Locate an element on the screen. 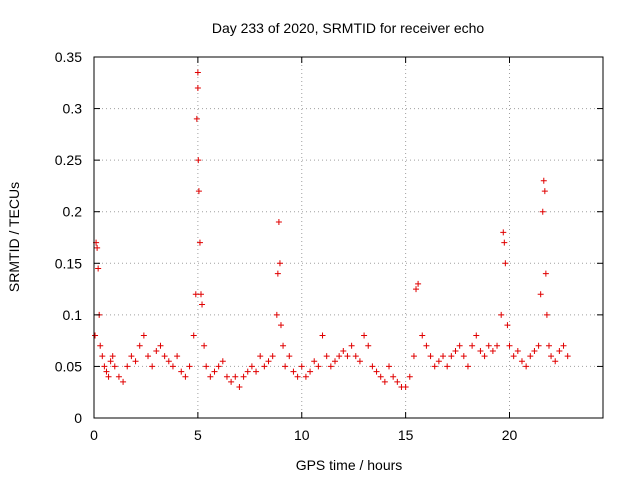  x-tick-label: 10 is located at coordinates (302, 435).